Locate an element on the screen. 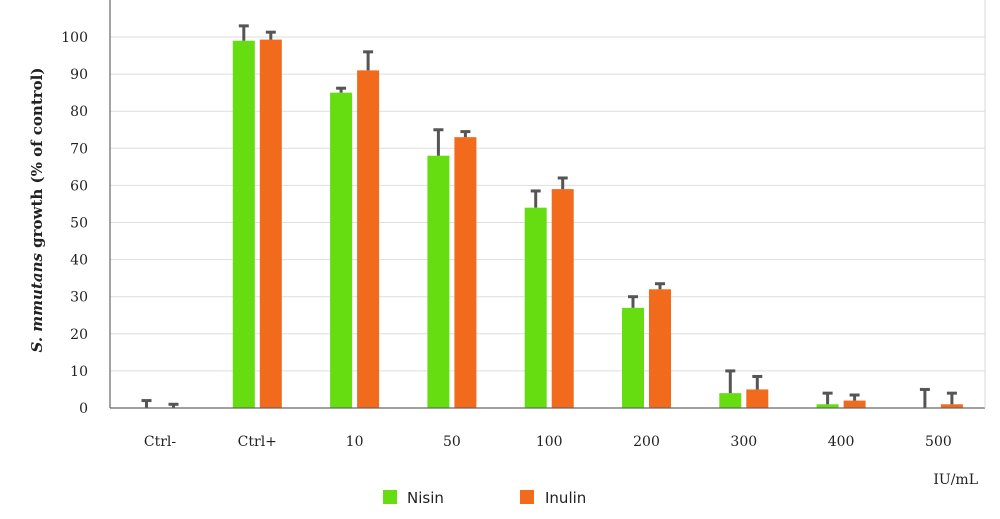 Image resolution: width=1000 pixels, height=519 pixels. x-tick-label: 100 is located at coordinates (549, 442).